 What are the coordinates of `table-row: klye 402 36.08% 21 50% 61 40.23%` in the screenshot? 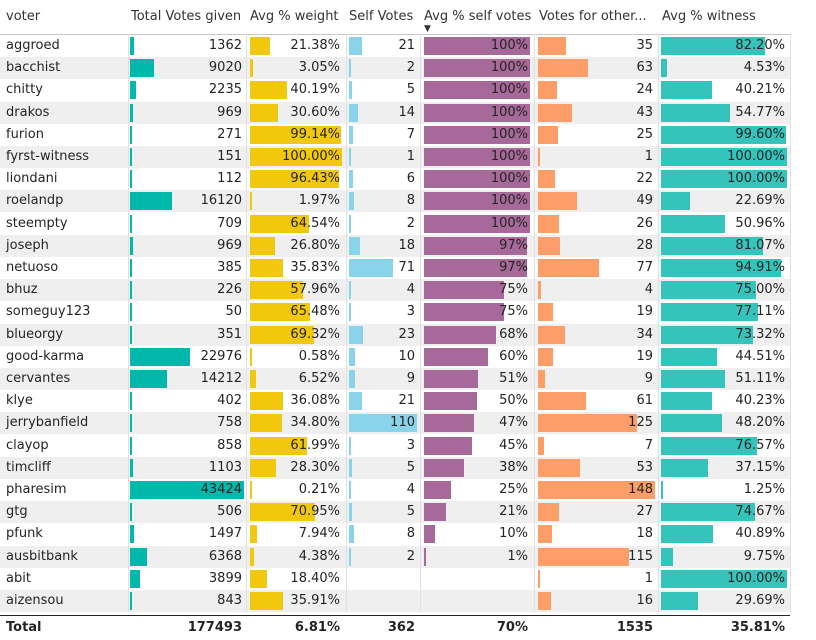 It's located at (395, 401).